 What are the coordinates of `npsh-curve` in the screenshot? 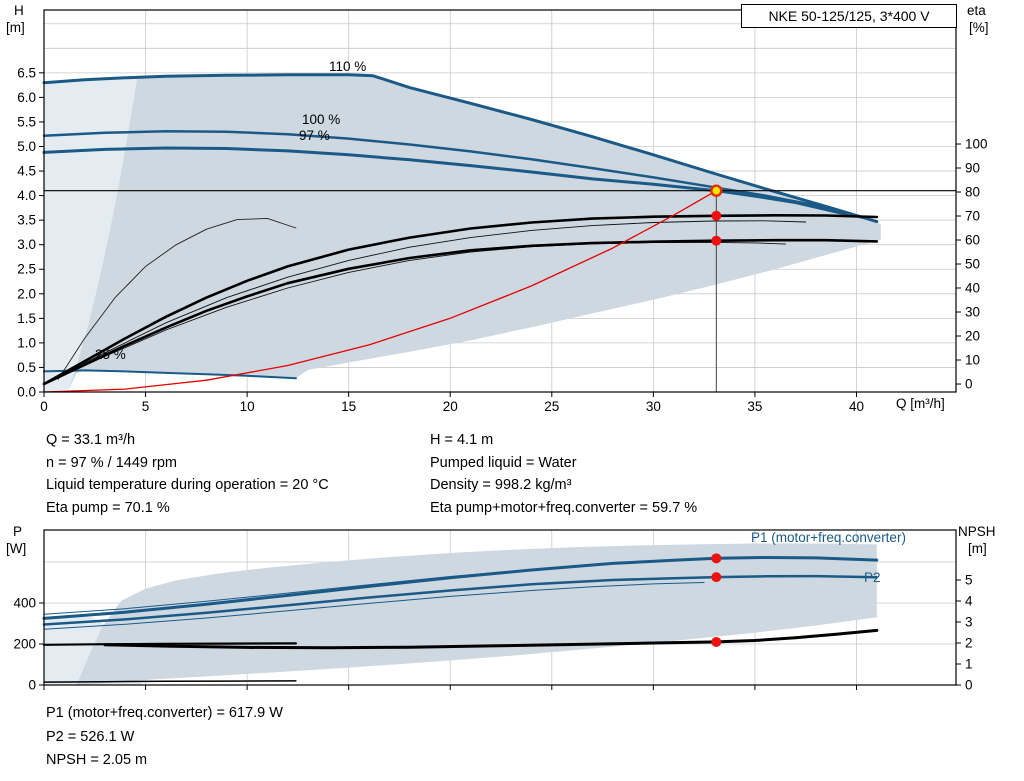 It's located at (491, 639).